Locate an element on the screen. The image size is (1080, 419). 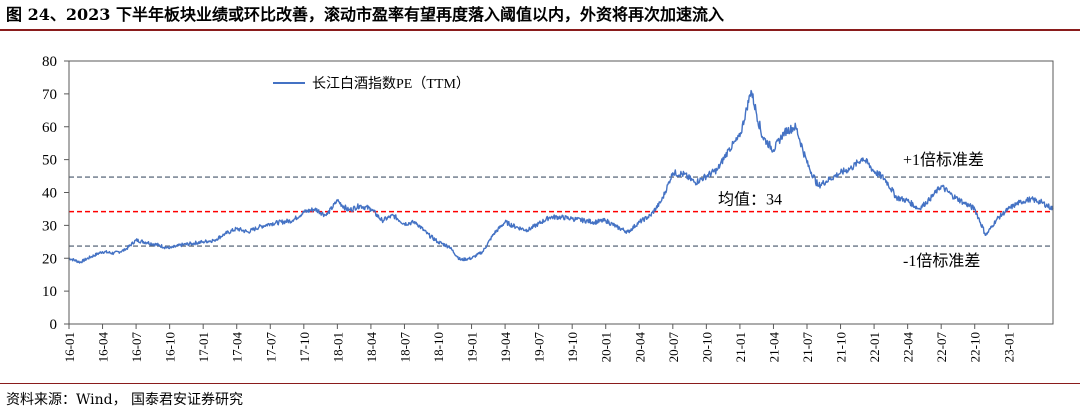
x-tick-label: 18-07 is located at coordinates (404, 347).